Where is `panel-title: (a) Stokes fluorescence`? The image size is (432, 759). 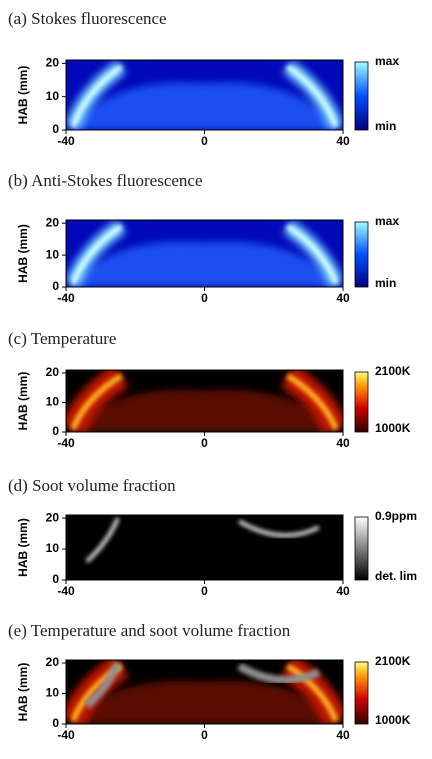
panel-title: (a) Stokes fluorescence is located at coordinates (87, 18).